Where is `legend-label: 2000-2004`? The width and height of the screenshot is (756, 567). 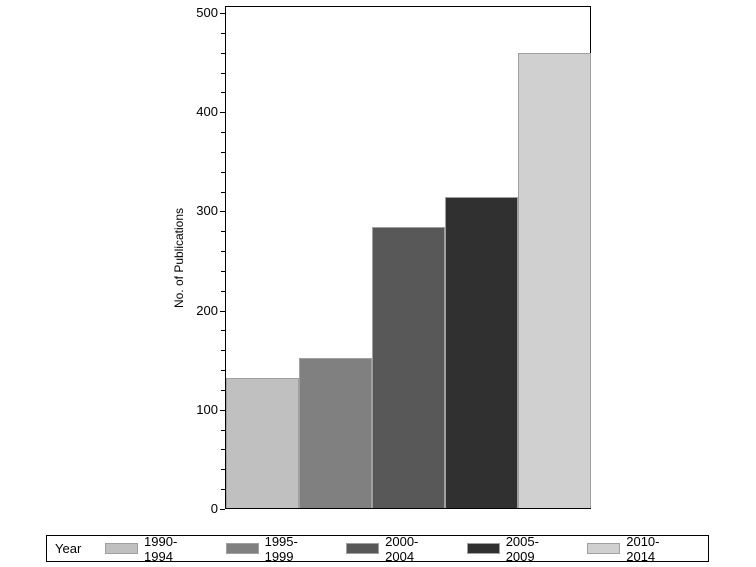
legend-label: 2000-2004 is located at coordinates (402, 548).